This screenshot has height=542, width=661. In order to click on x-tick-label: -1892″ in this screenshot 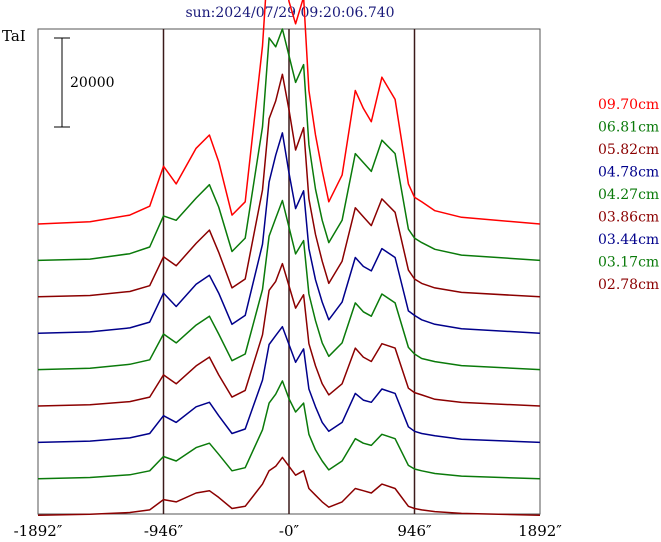, I will do `click(38, 531)`.